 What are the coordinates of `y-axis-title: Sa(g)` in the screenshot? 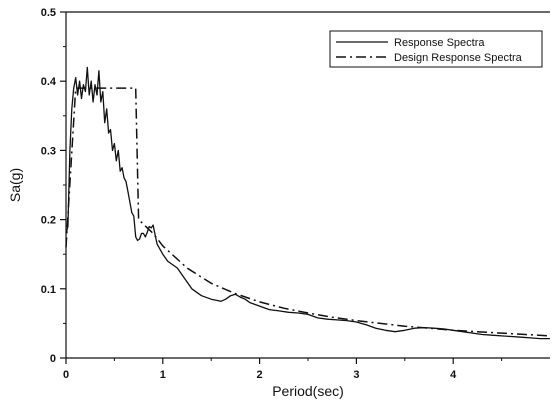 It's located at (15, 185).